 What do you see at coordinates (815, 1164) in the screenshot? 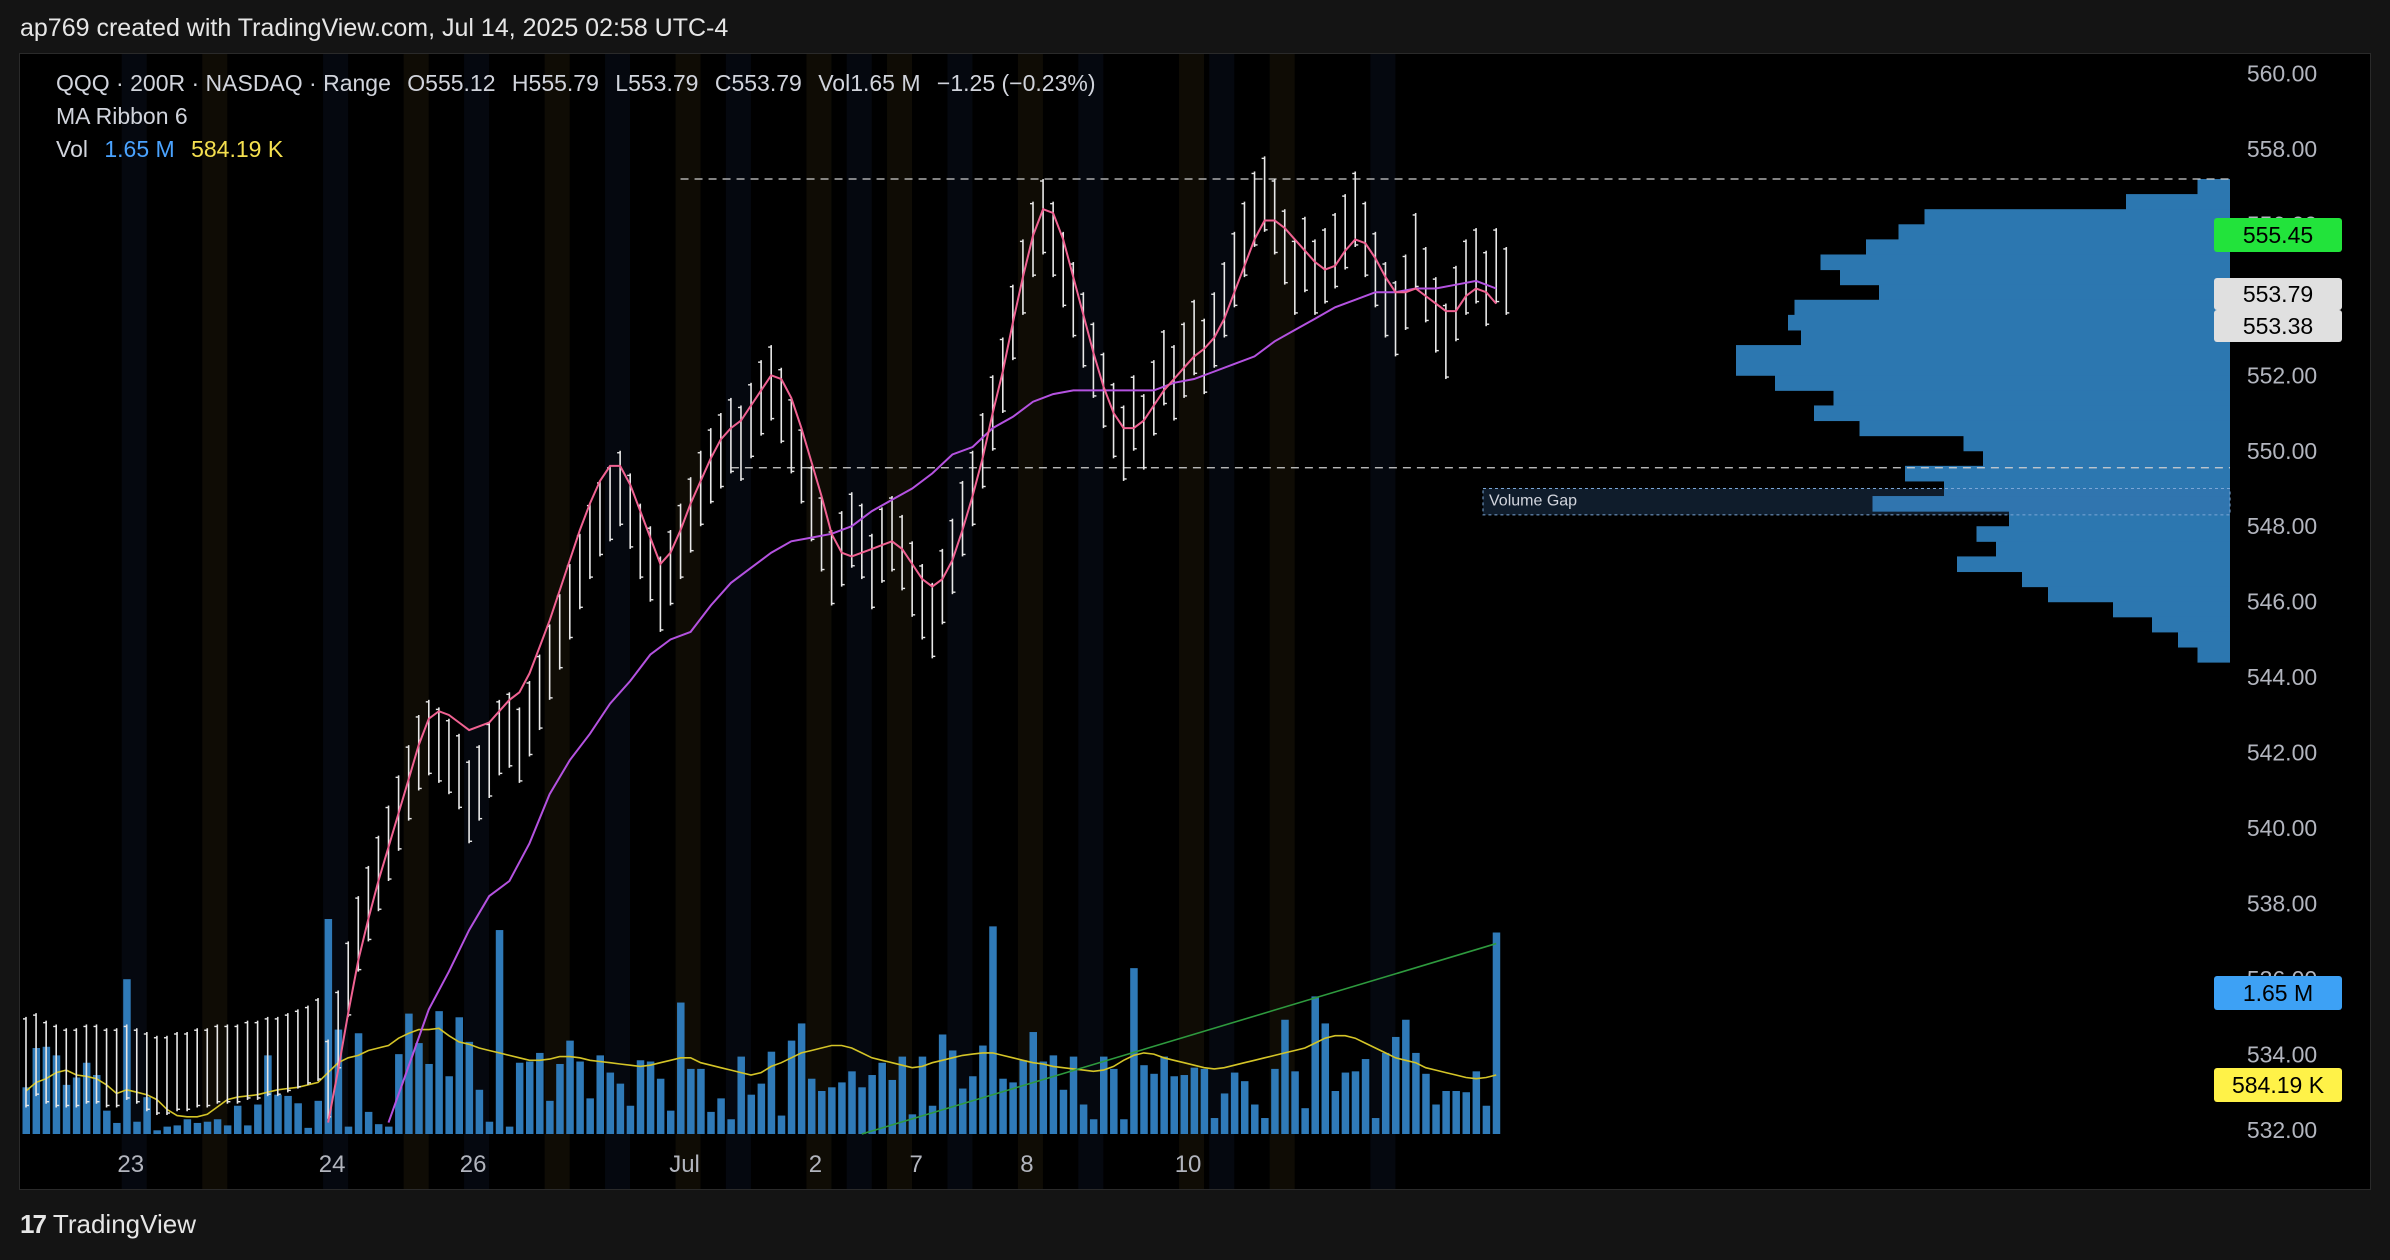
I see `x-tick-label: 2` at bounding box center [815, 1164].